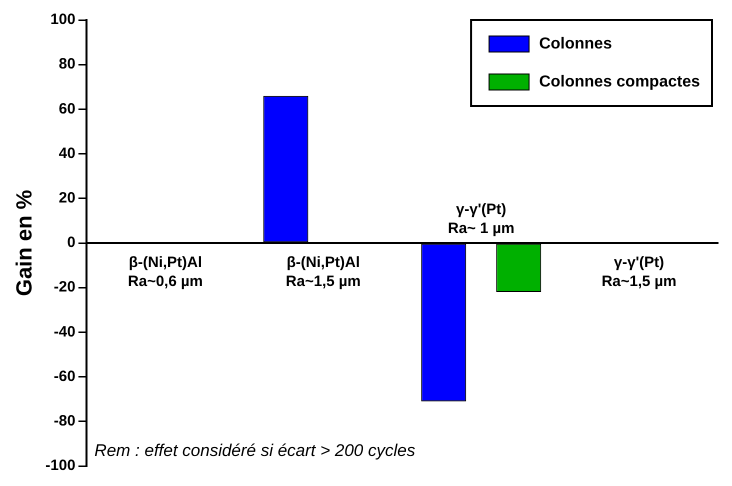  Describe the element at coordinates (65, 376) in the screenshot. I see `y-tick-label: -60` at that location.